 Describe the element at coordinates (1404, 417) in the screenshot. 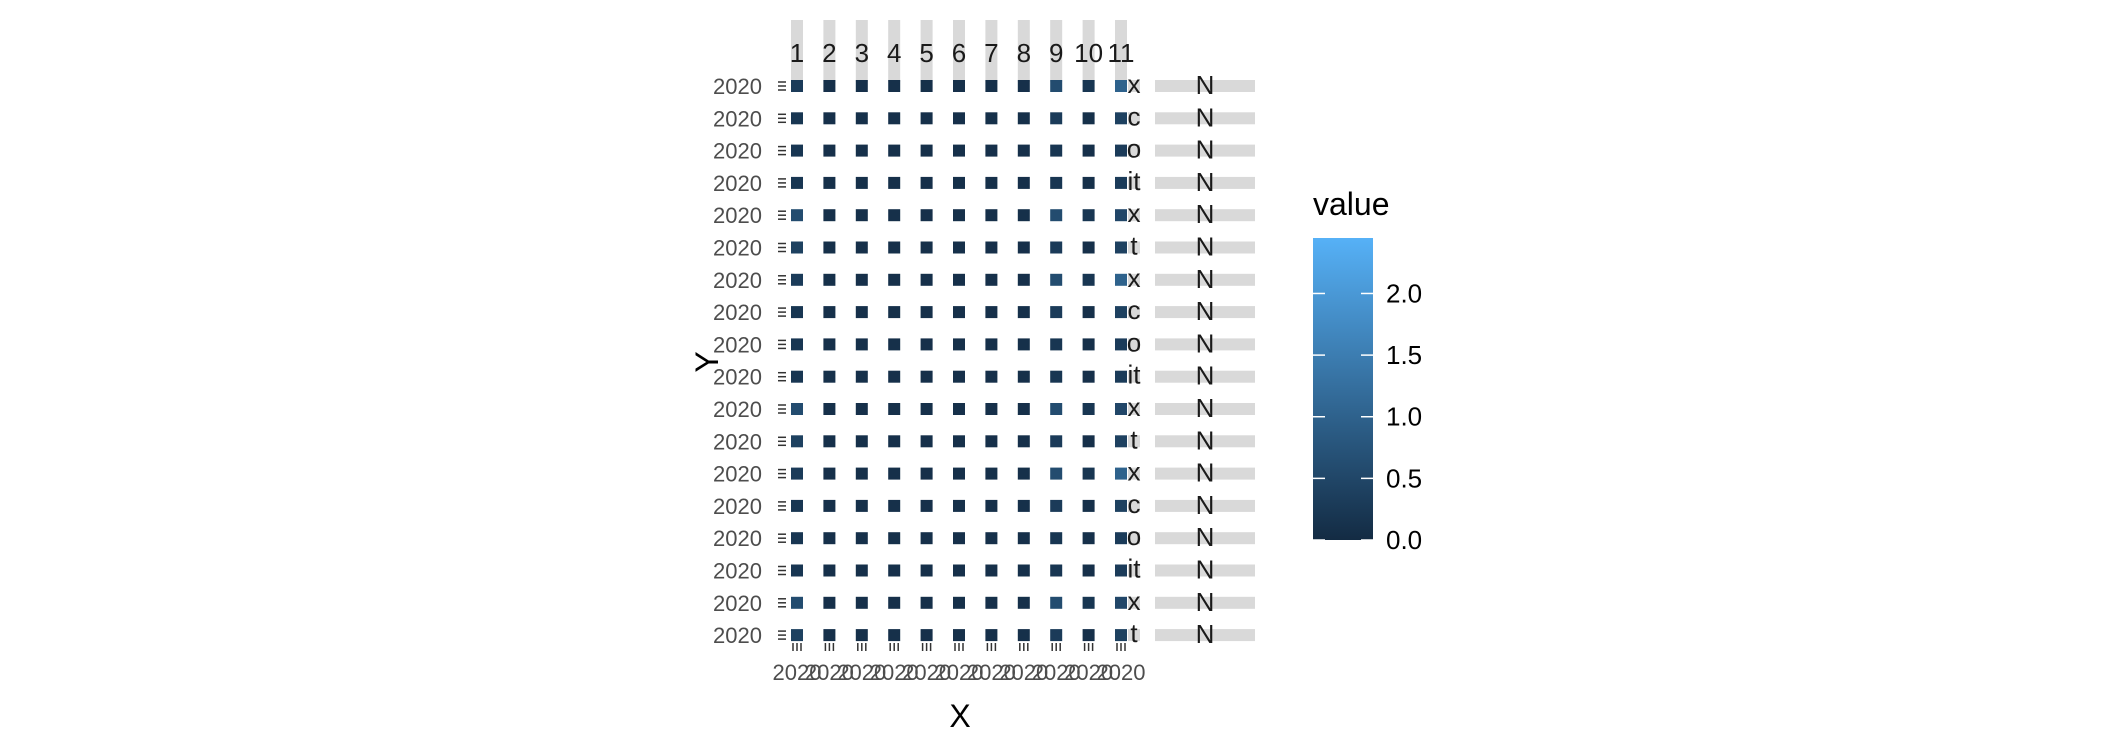

I see `legend-tick-label: 1.0` at that location.